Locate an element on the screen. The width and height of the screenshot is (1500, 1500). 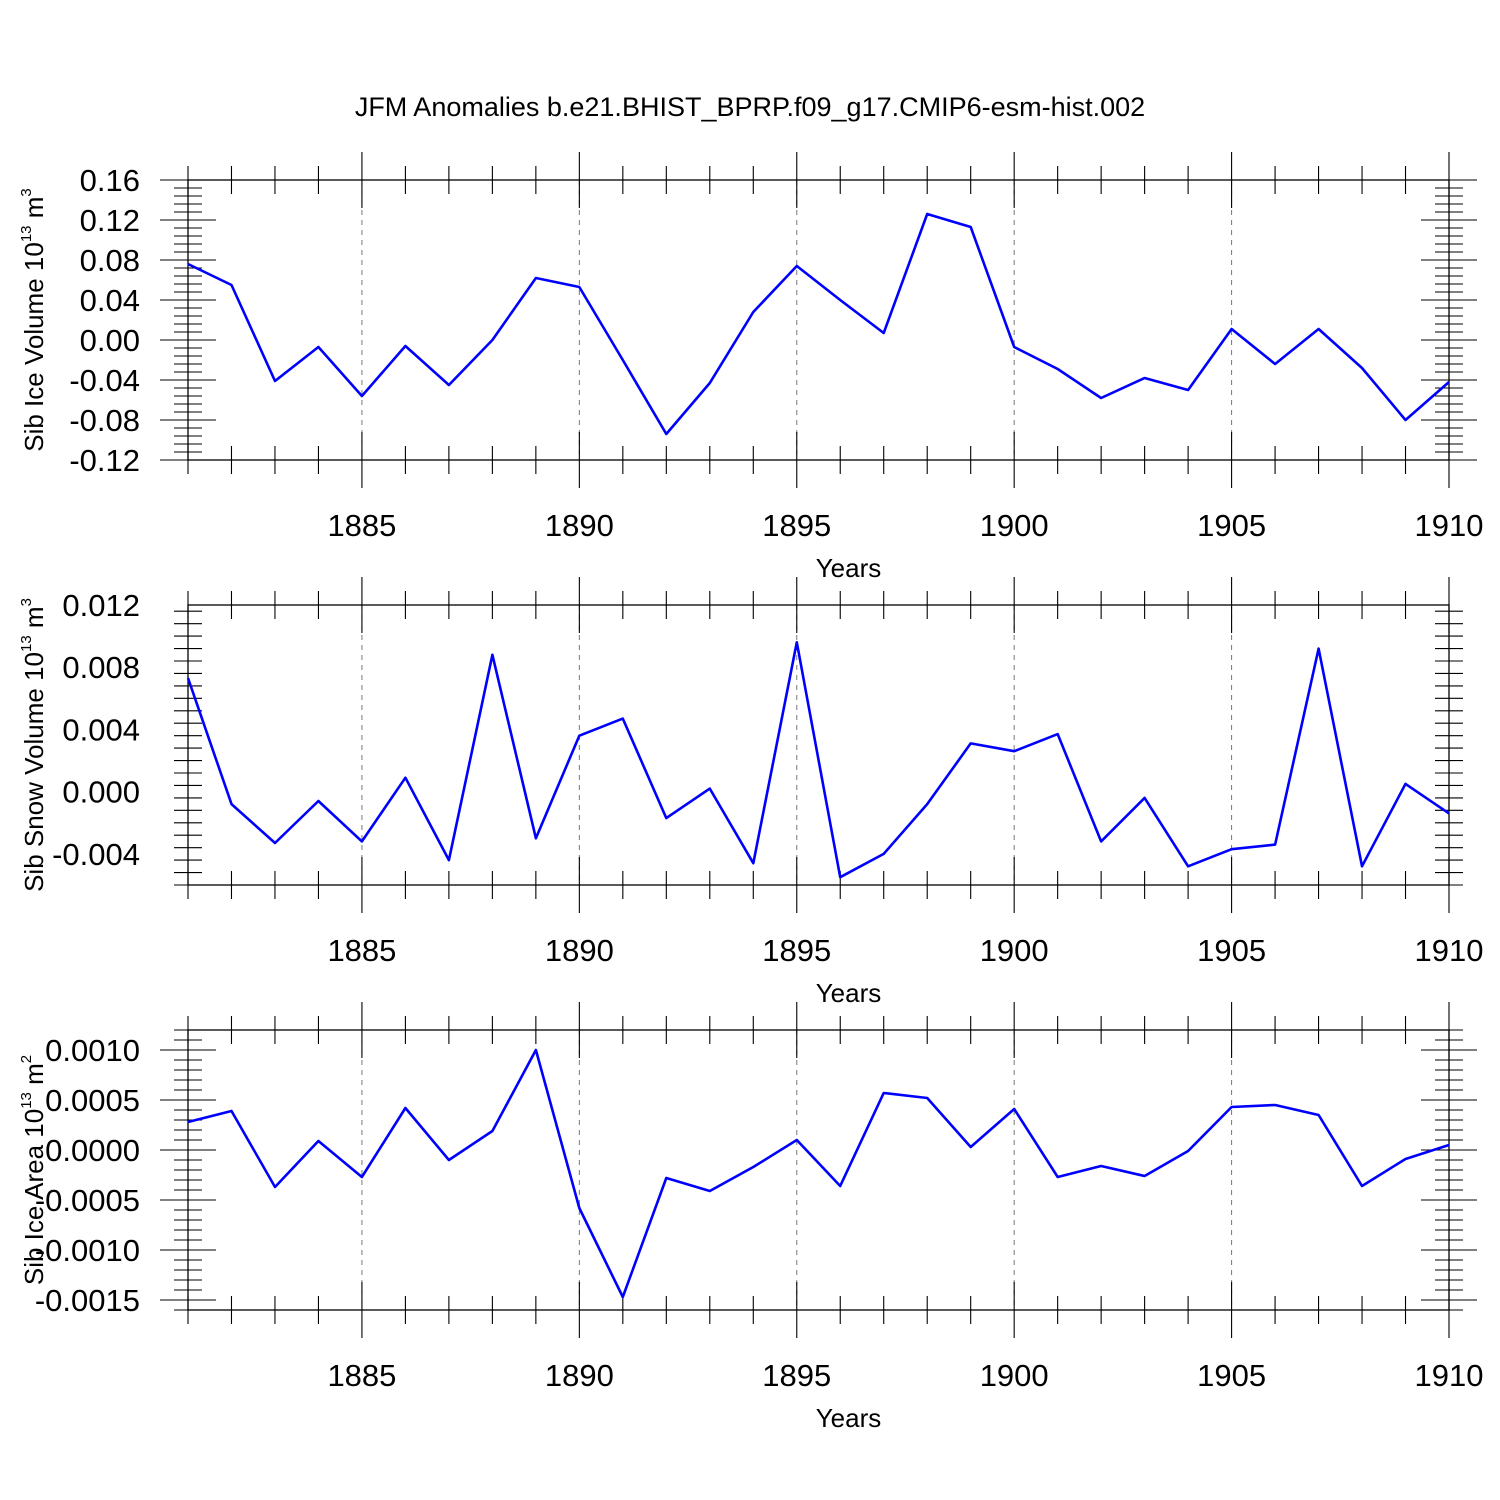
y-tick-label: 0.004 is located at coordinates (101, 729).